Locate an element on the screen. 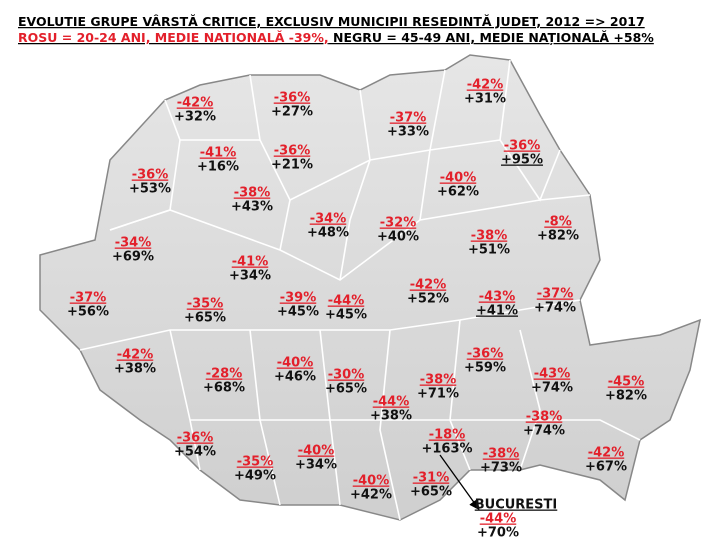 This screenshot has width=723, height=556. county-red-value: -39% is located at coordinates (298, 298).